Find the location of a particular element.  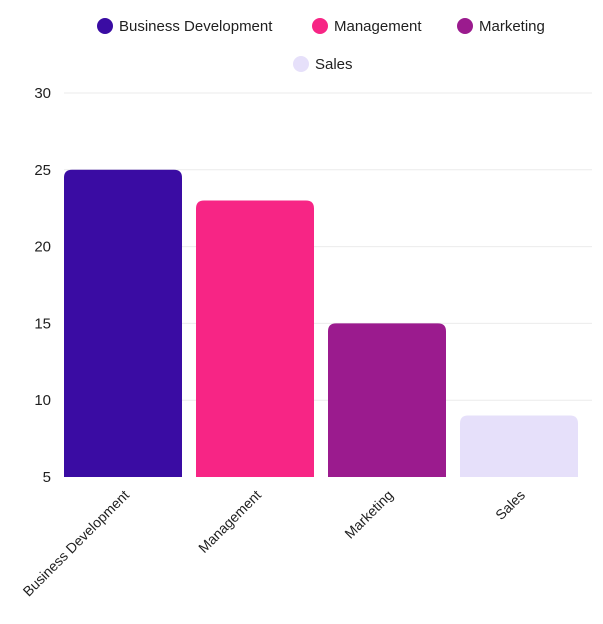

legend-label: Management is located at coordinates (378, 26).